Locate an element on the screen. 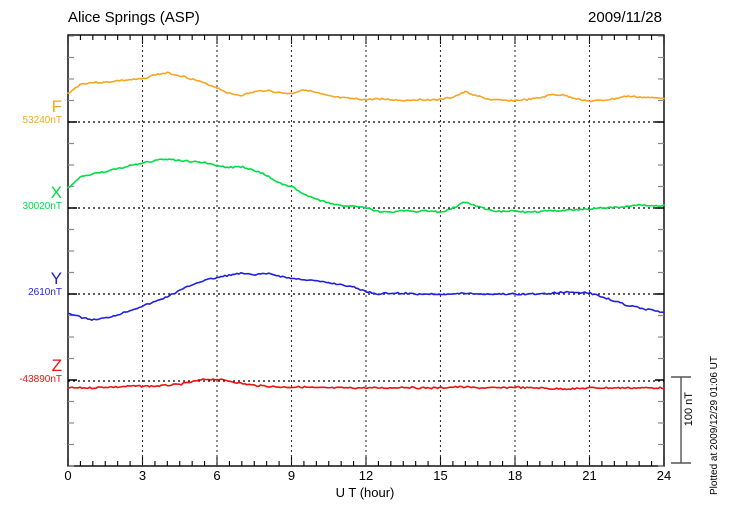 The width and height of the screenshot is (730, 520). x-tick-label: 12 is located at coordinates (366, 475).